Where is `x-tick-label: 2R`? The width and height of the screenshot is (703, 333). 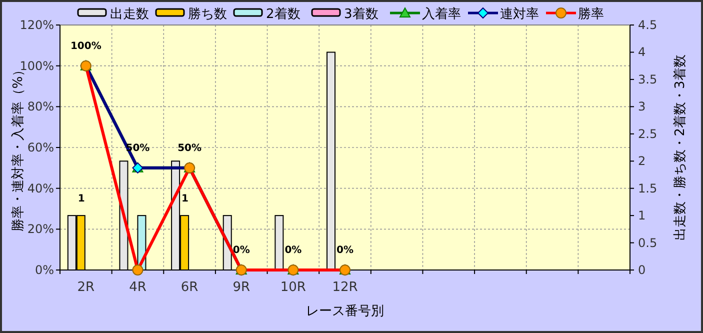 x-tick-label: 2R is located at coordinates (86, 287).